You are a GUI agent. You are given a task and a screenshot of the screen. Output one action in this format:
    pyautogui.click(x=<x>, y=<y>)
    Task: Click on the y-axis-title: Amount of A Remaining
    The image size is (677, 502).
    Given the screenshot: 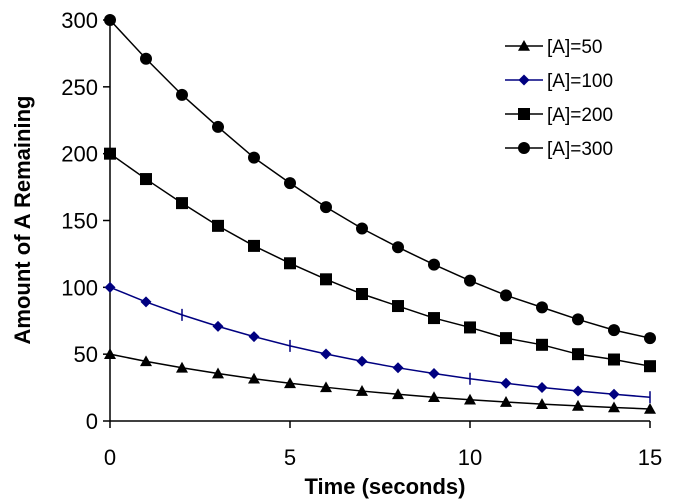 What is the action you would take?
    pyautogui.click(x=22, y=220)
    